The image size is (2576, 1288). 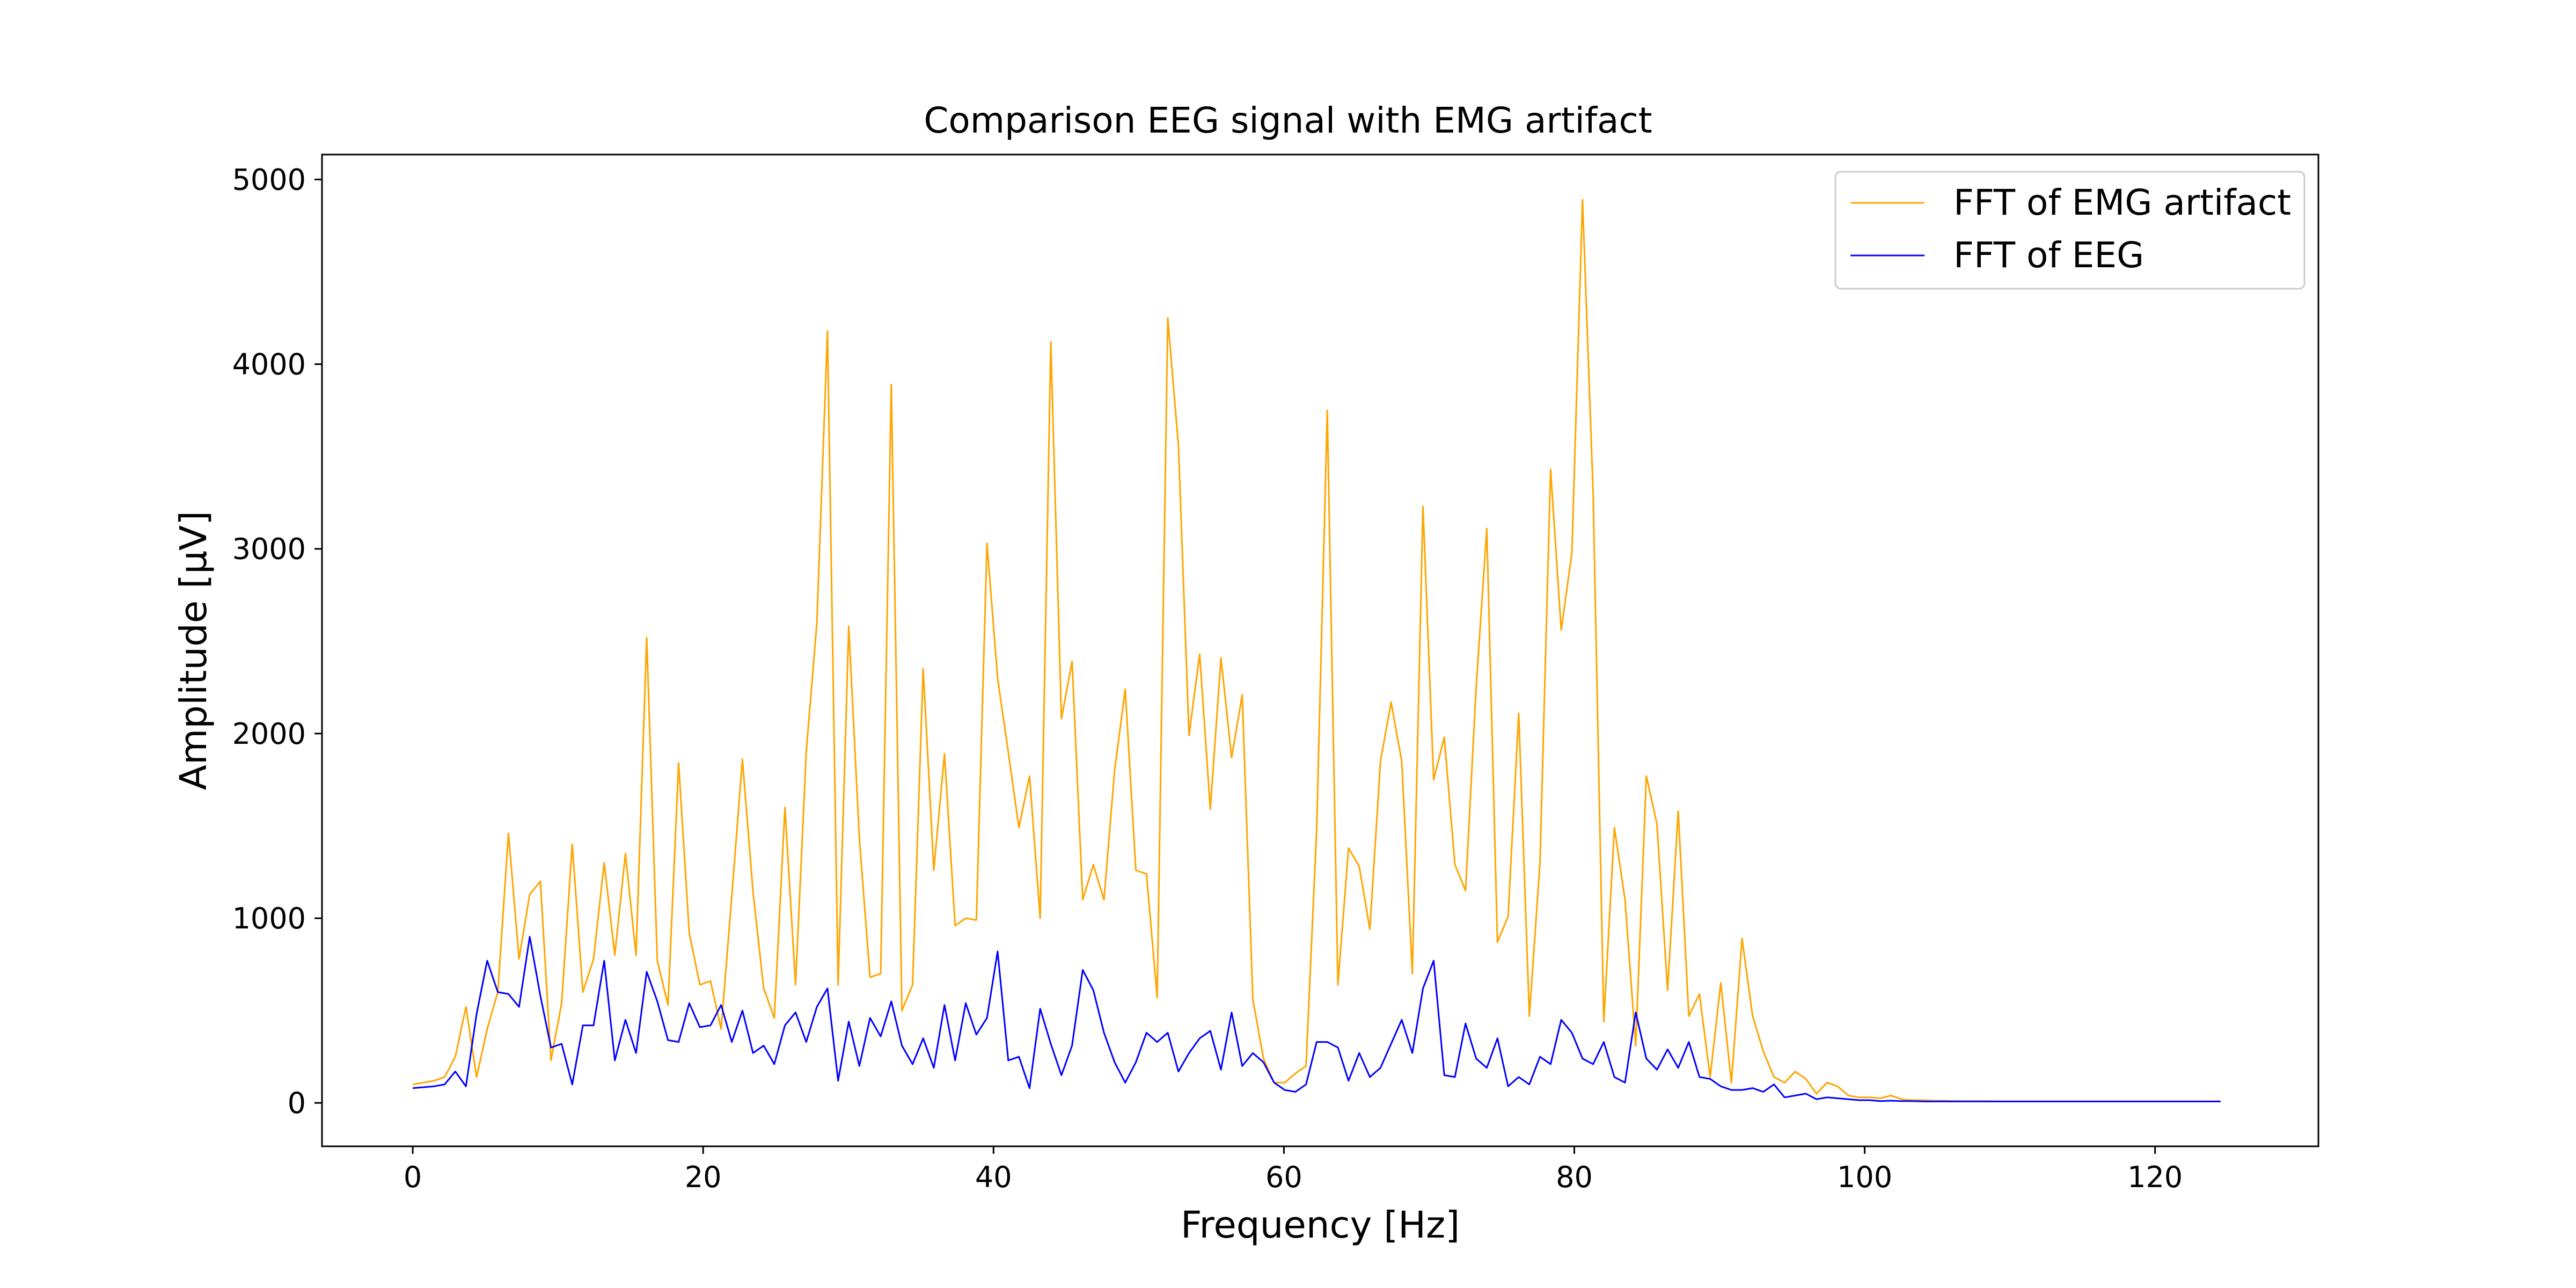 I want to click on chart-title: Comparison EEG signal with EMG artifact, so click(x=1288, y=120).